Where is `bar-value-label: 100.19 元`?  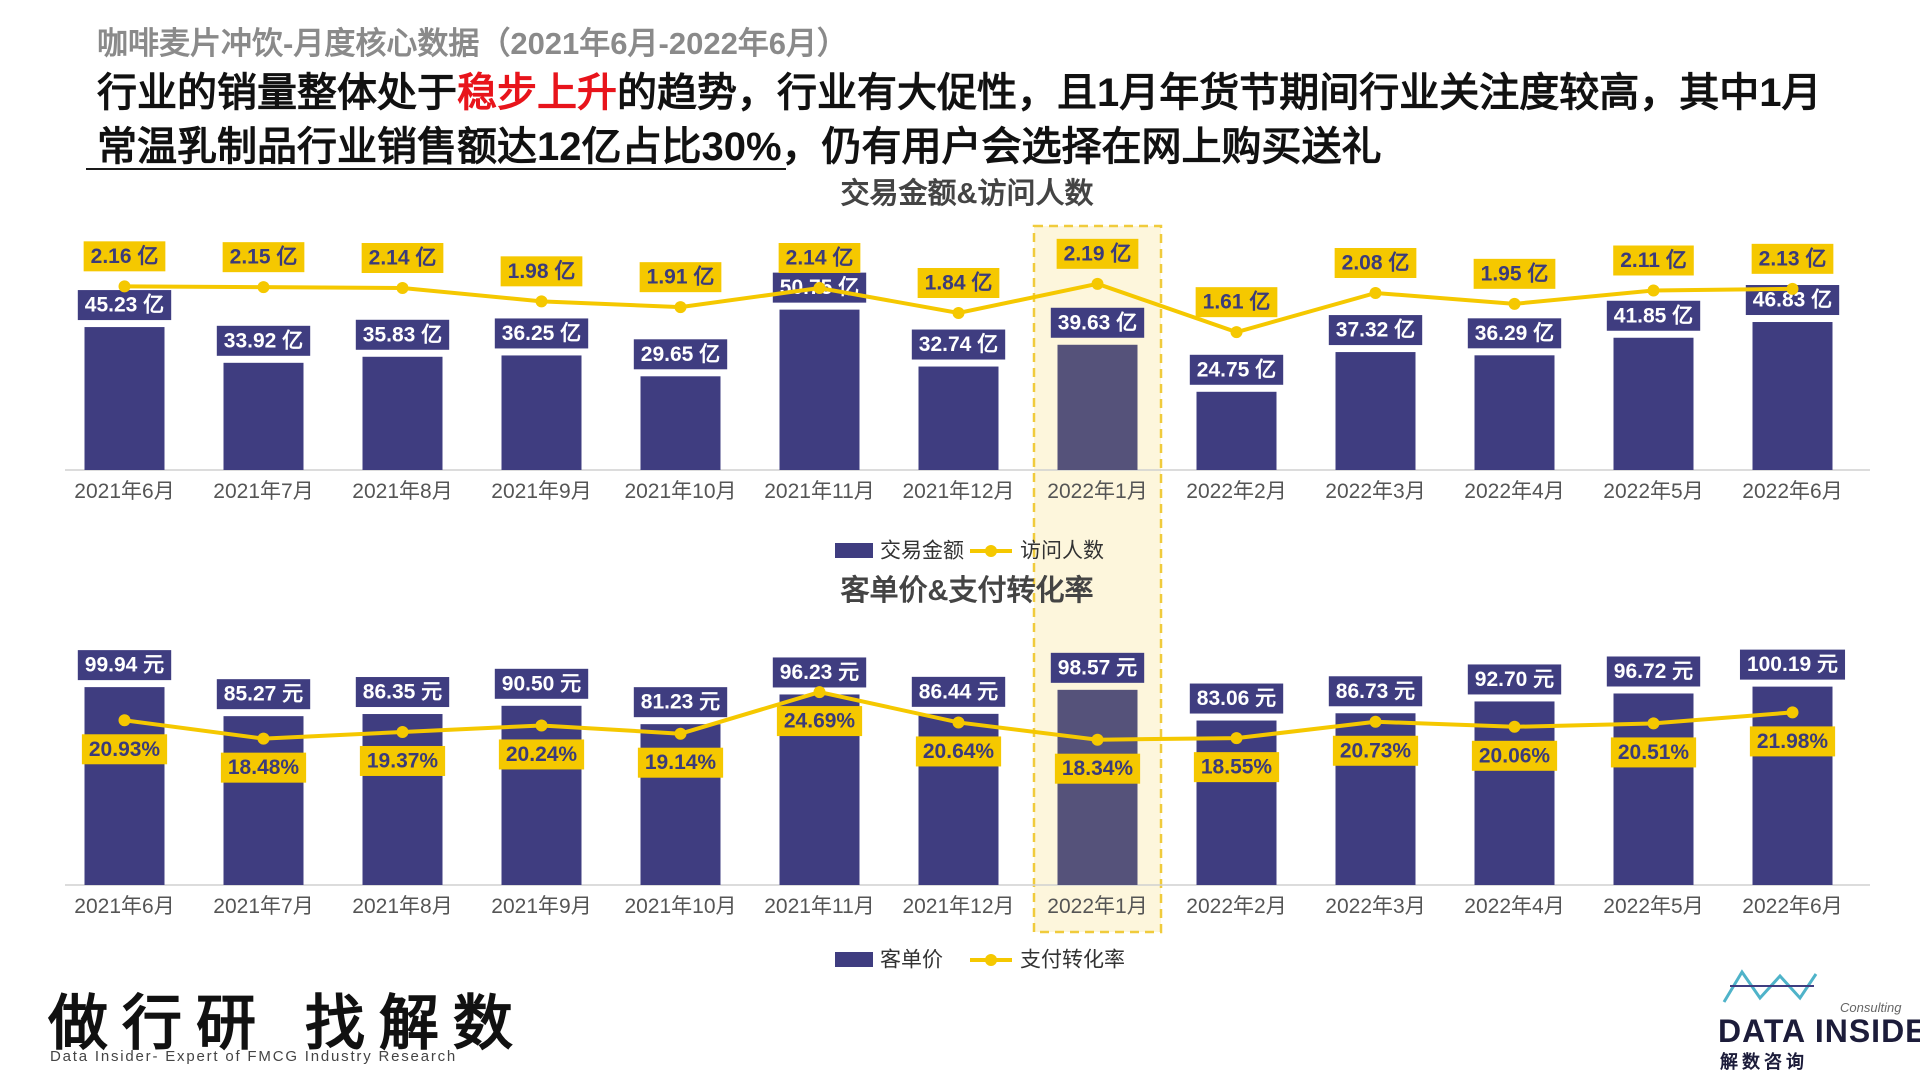 bar-value-label: 100.19 元 is located at coordinates (1792, 664).